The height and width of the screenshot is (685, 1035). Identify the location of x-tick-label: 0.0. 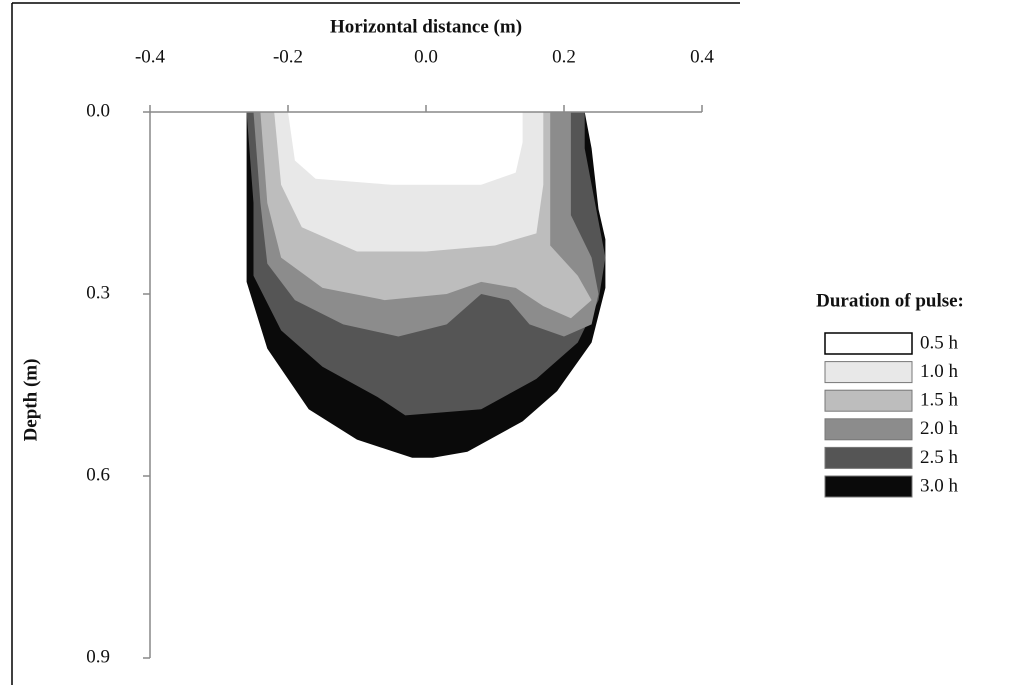
(426, 56).